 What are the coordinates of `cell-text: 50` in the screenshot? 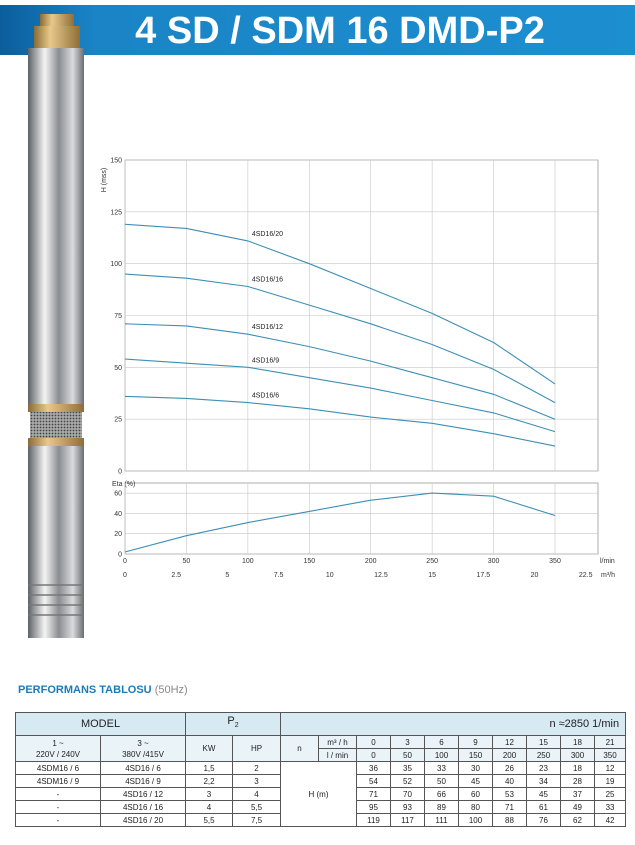 It's located at (407, 755).